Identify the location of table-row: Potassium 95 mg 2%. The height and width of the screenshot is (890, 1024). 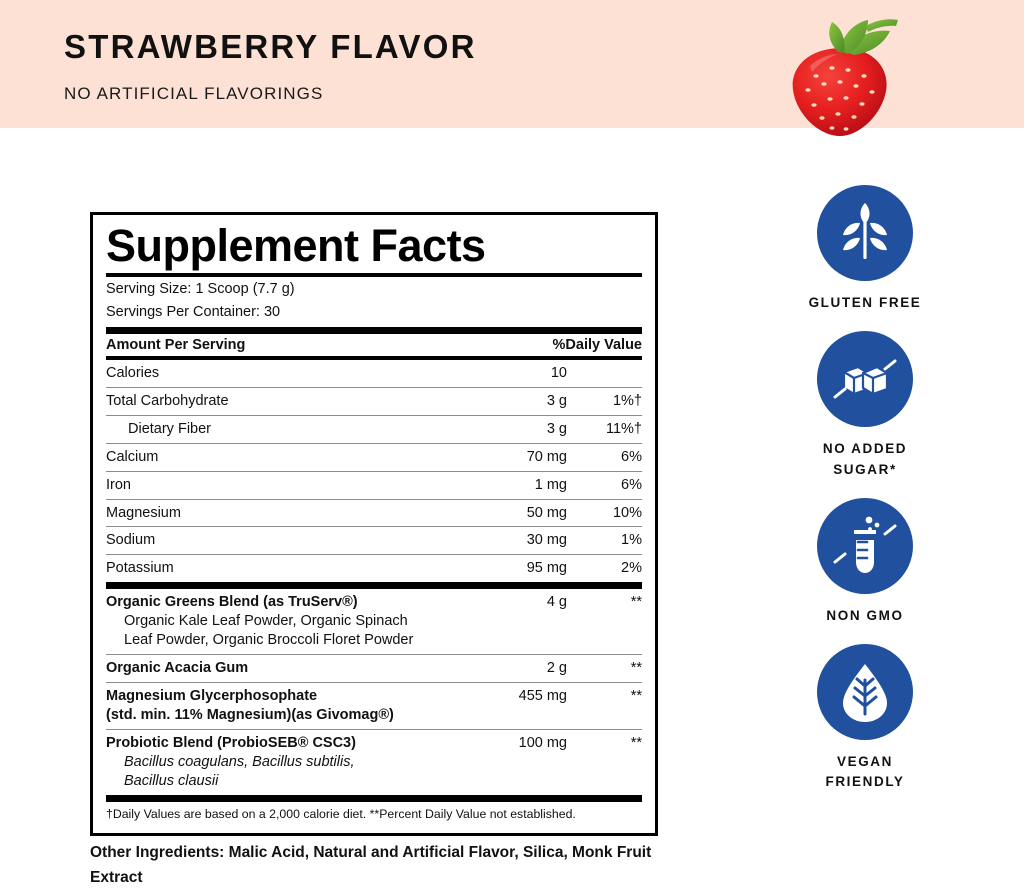
(374, 568).